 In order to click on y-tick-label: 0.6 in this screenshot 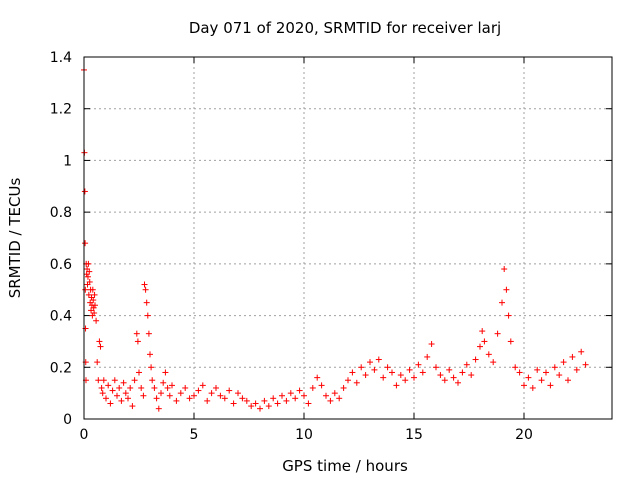, I will do `click(61, 265)`.